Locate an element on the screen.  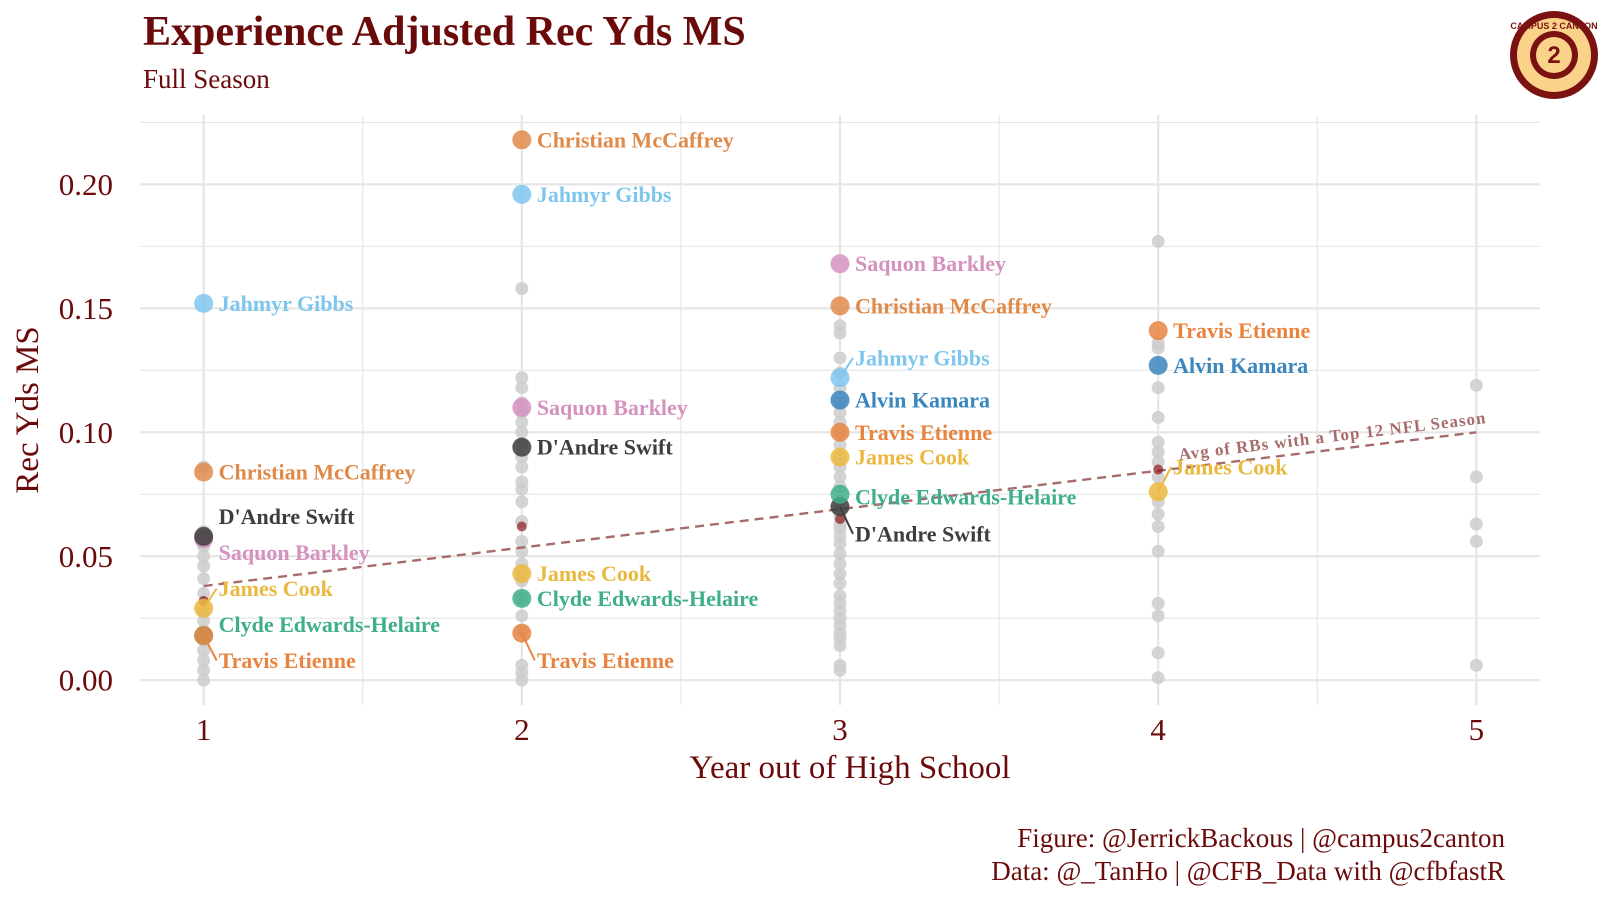
logo-text: 2 is located at coordinates (1553, 55).